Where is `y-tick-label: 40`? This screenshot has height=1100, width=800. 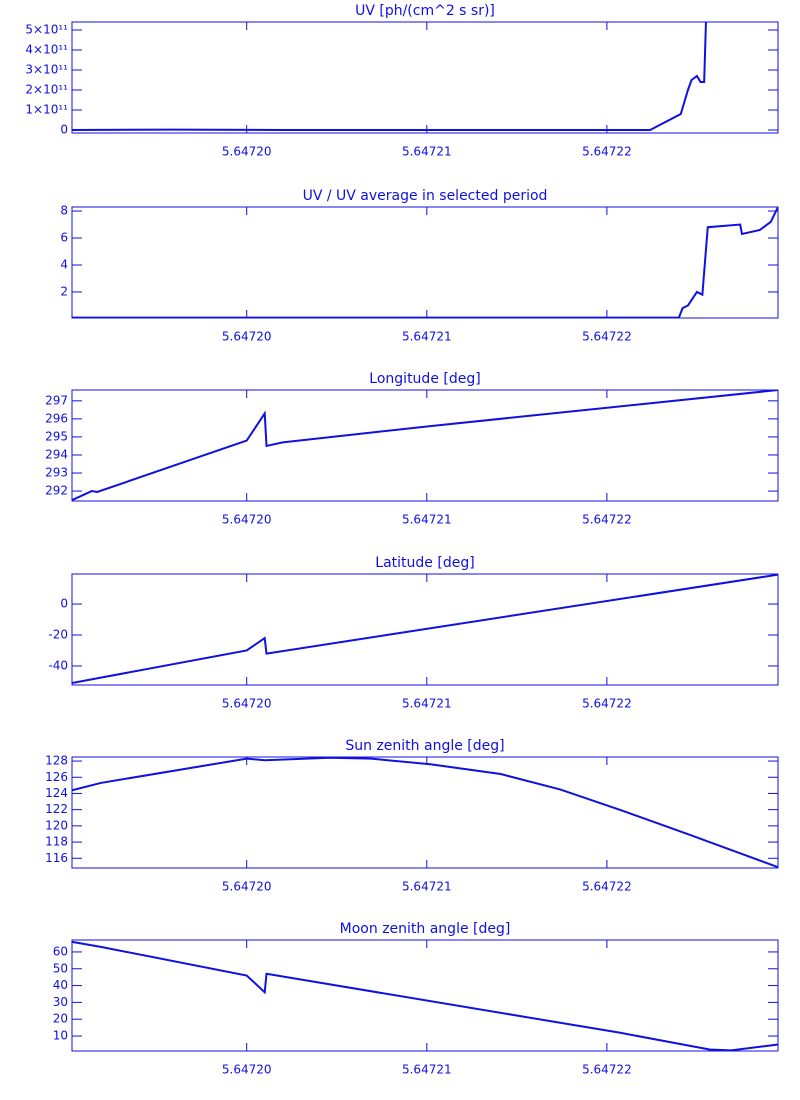 y-tick-label: 40 is located at coordinates (60, 985).